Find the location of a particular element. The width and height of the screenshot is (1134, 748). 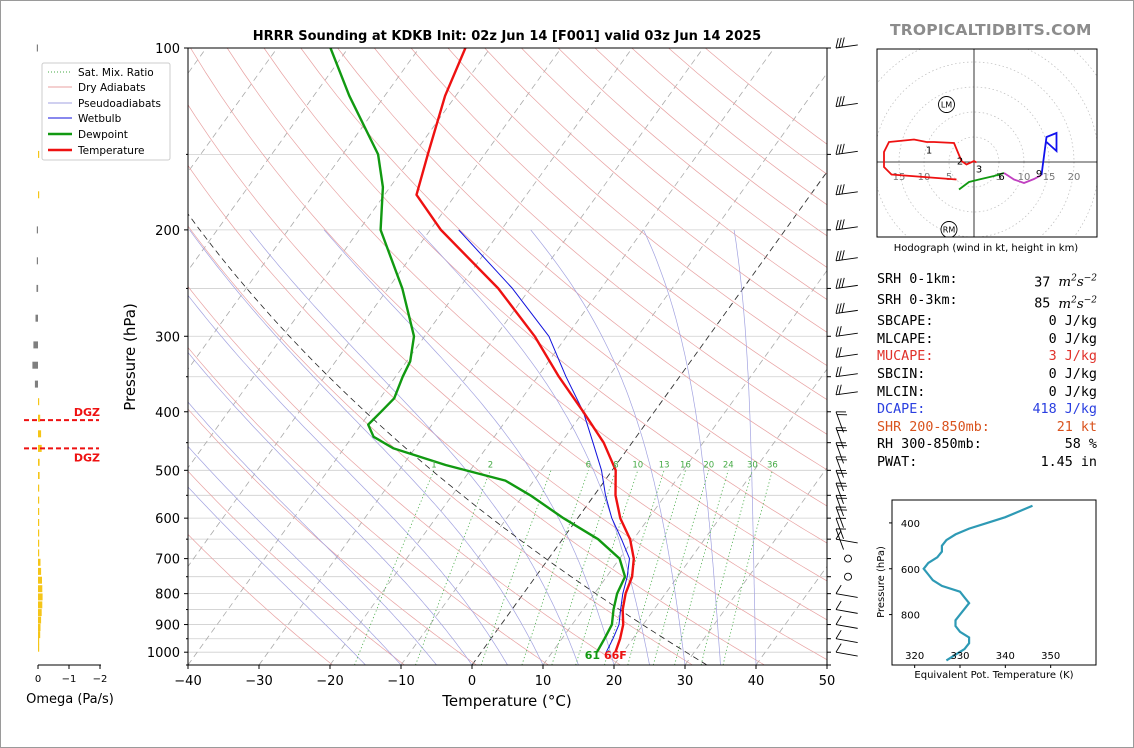

mixing-ratio-label: 2 is located at coordinates (490, 465).